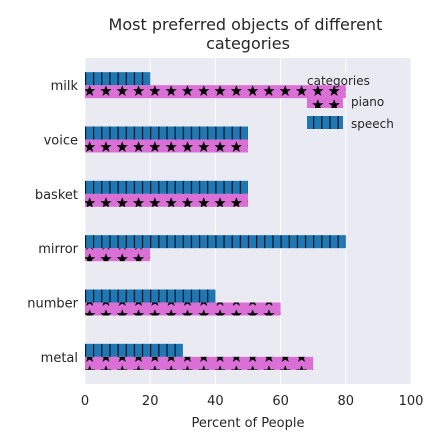 The width and height of the screenshot is (448, 448). I want to click on bar-piano-milk, so click(215, 92).